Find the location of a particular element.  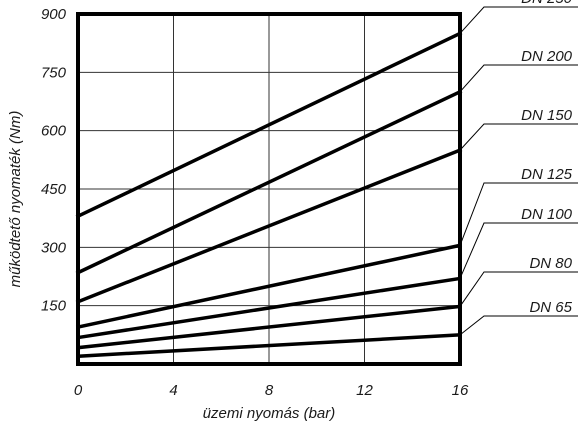

y-tick-label: 600 is located at coordinates (54, 131).